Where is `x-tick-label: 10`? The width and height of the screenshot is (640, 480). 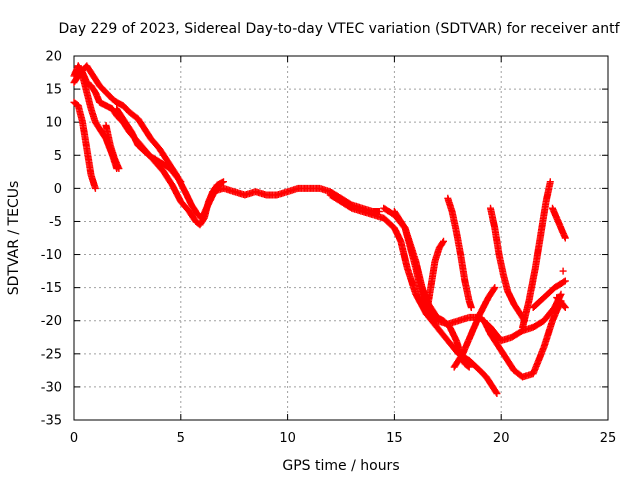 x-tick-label: 10 is located at coordinates (287, 438).